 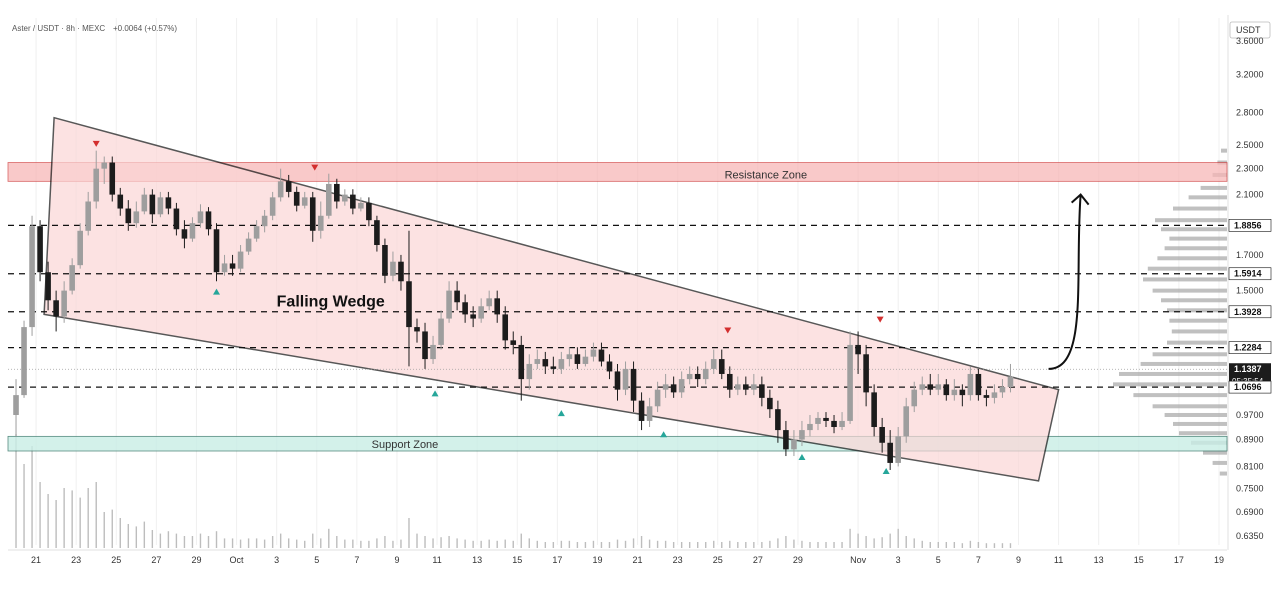 What do you see at coordinates (1250, 255) in the screenshot?
I see `y-tick-7: 1.7000` at bounding box center [1250, 255].